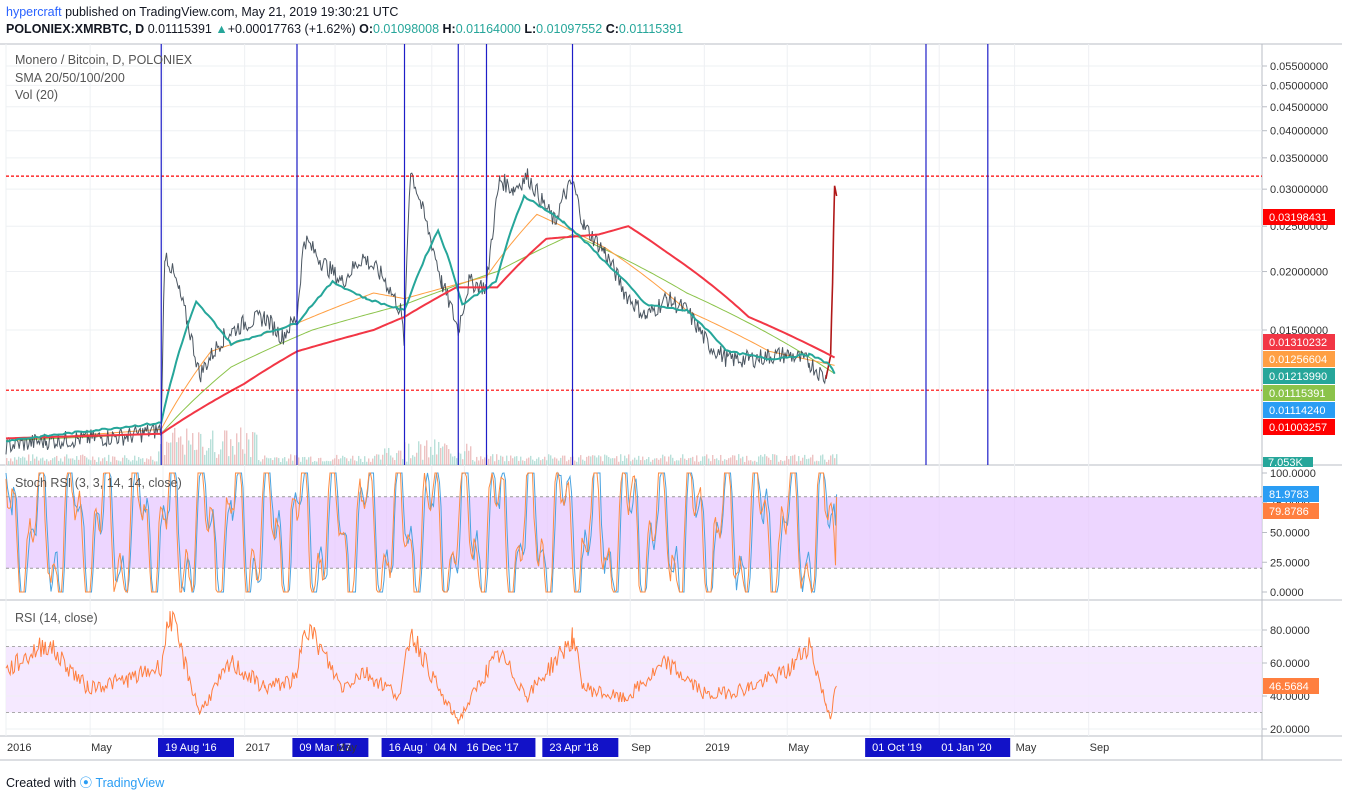 Image resolution: width=1348 pixels, height=798 pixels. What do you see at coordinates (1298, 428) in the screenshot?
I see `price-label-text: 0.01003257` at bounding box center [1298, 428].